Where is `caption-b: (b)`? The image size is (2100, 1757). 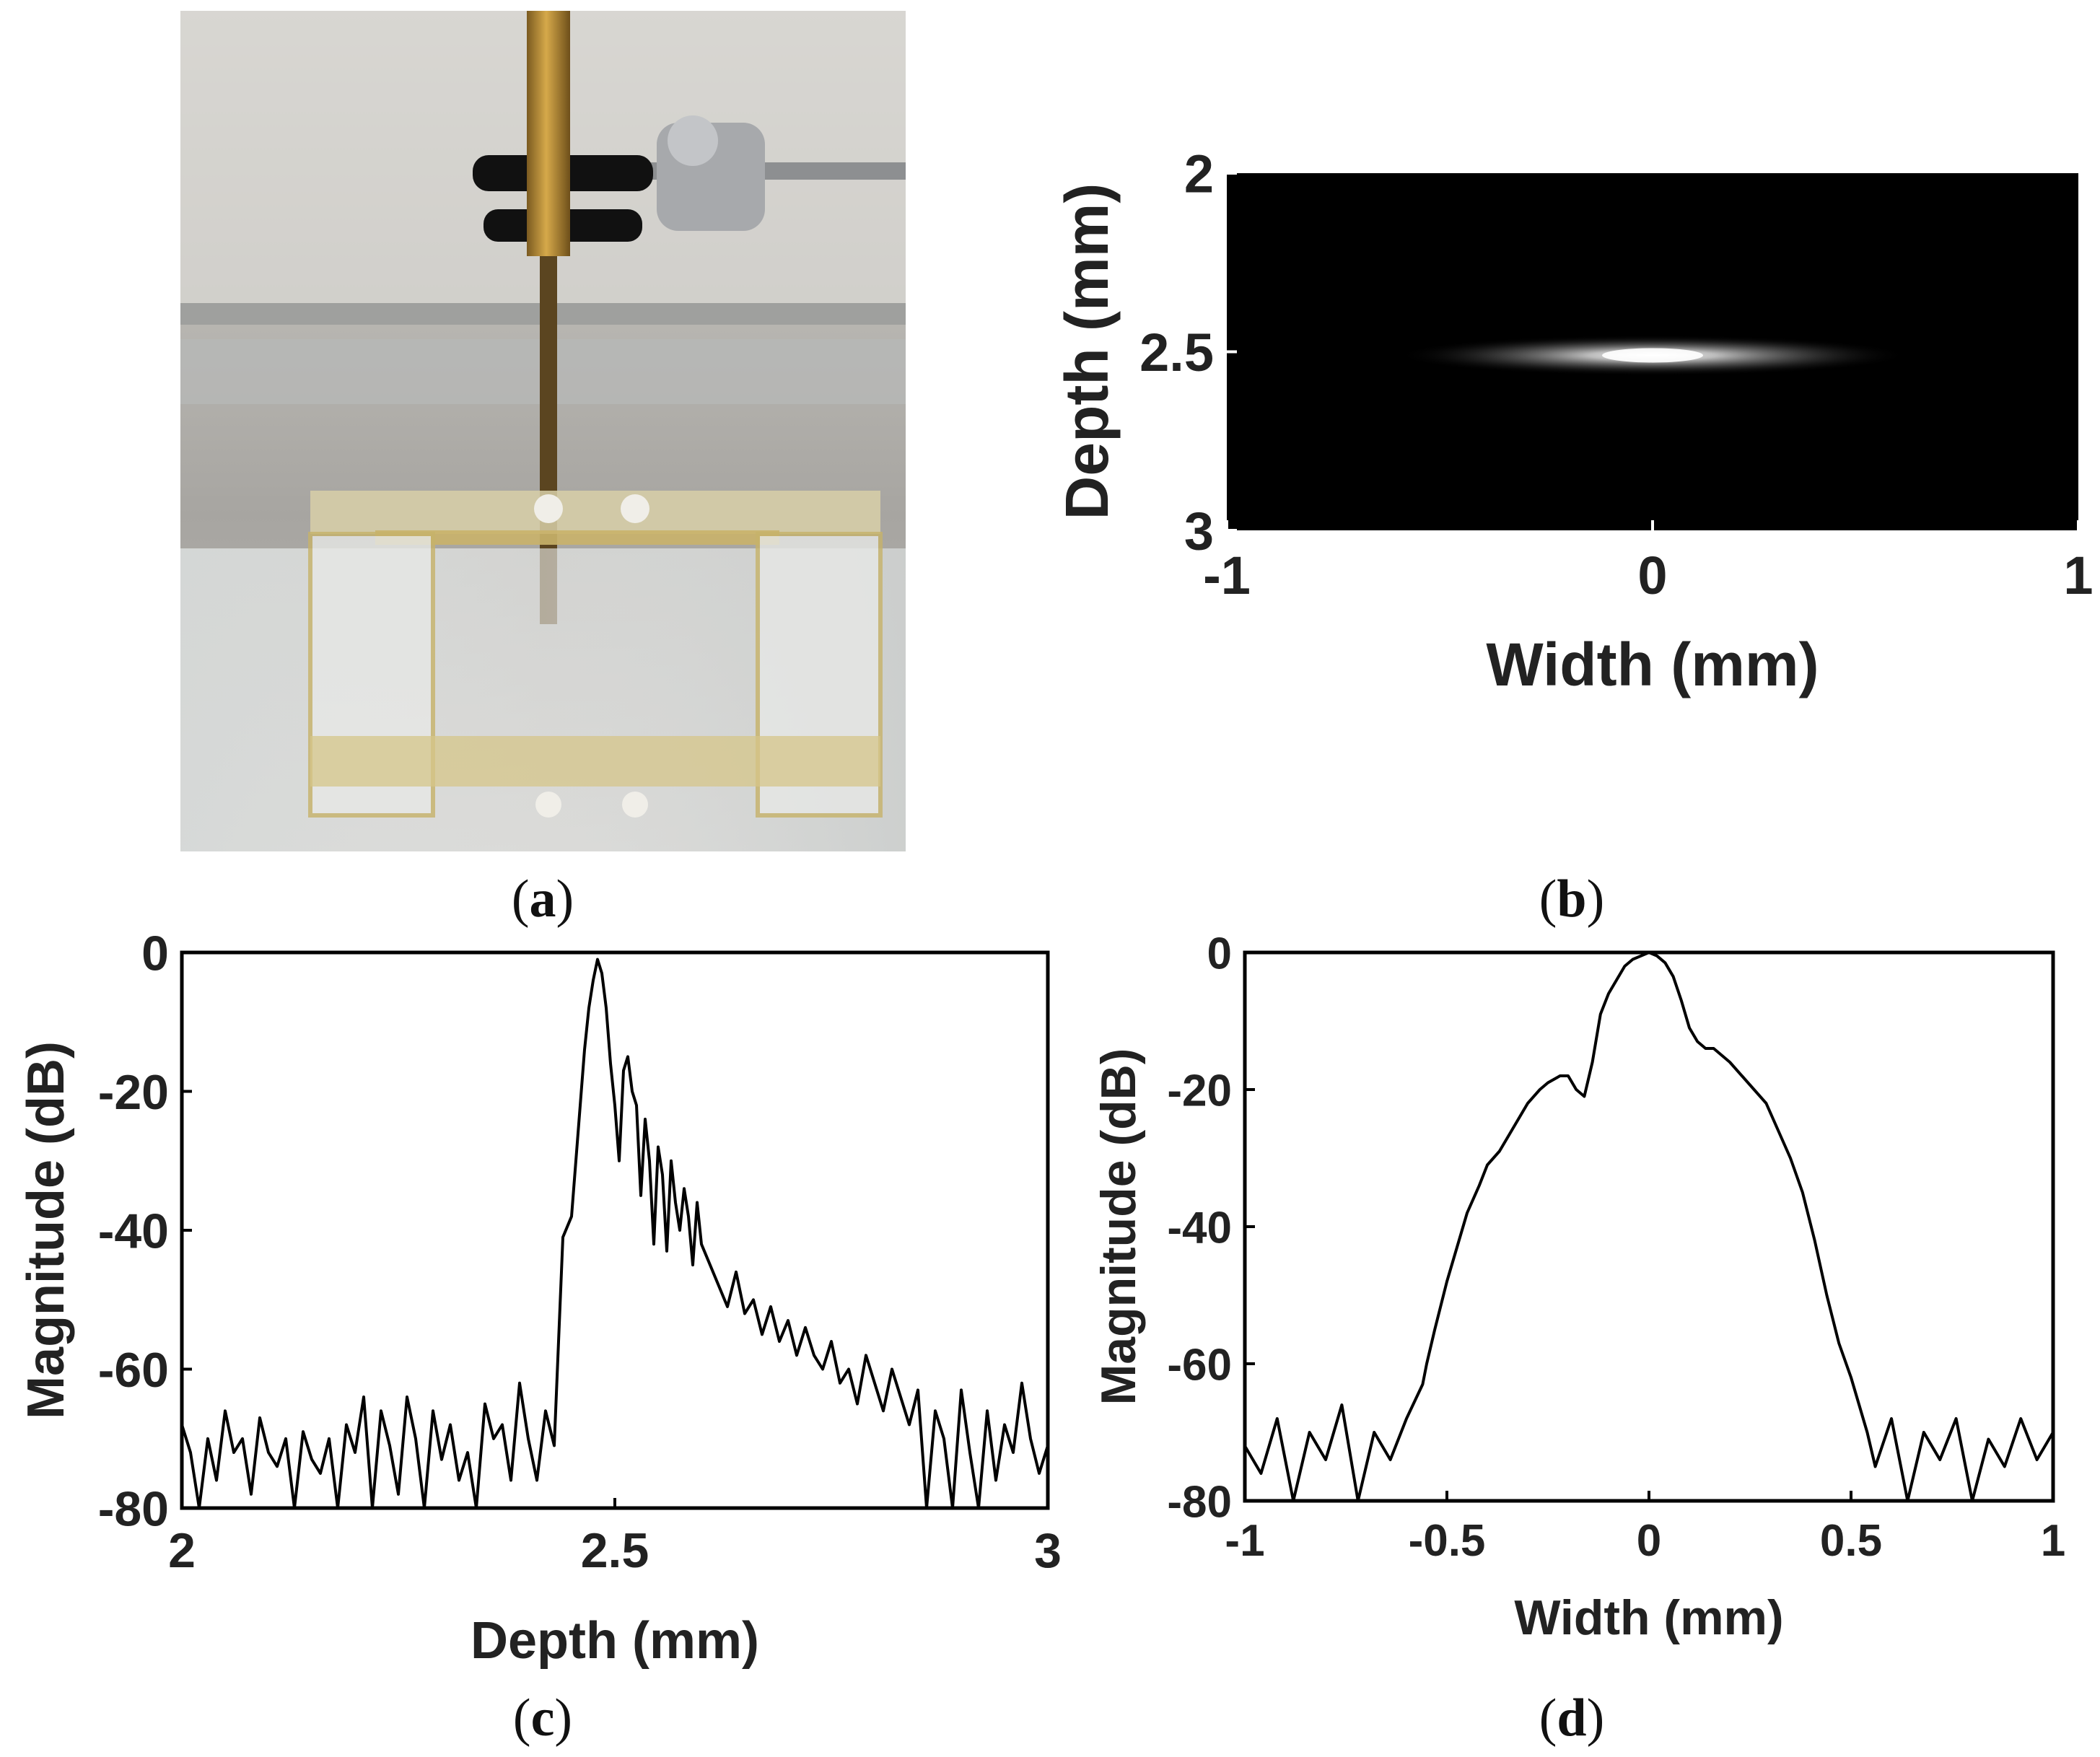 caption-b: (b) is located at coordinates (1571, 899).